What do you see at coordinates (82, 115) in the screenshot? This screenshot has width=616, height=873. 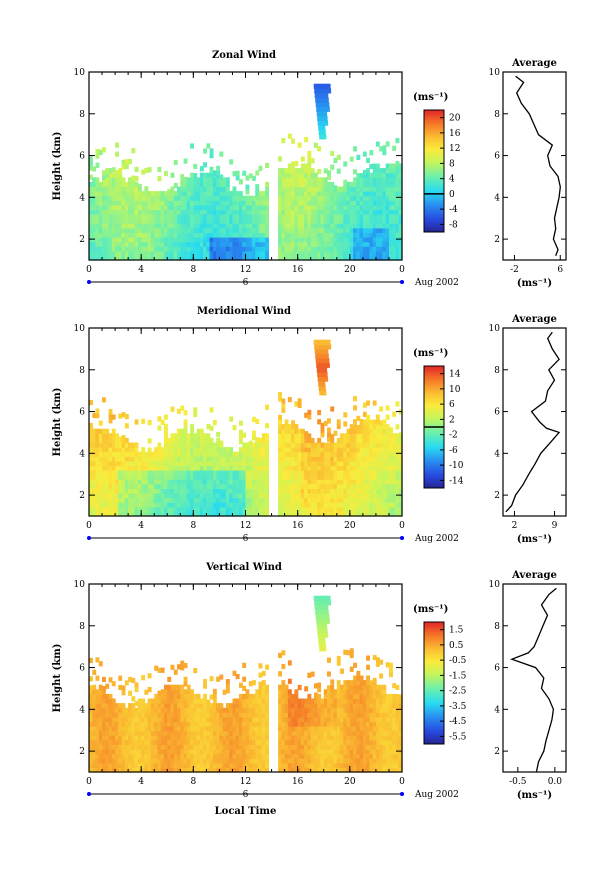 I see `y-tick-label: 8` at bounding box center [82, 115].